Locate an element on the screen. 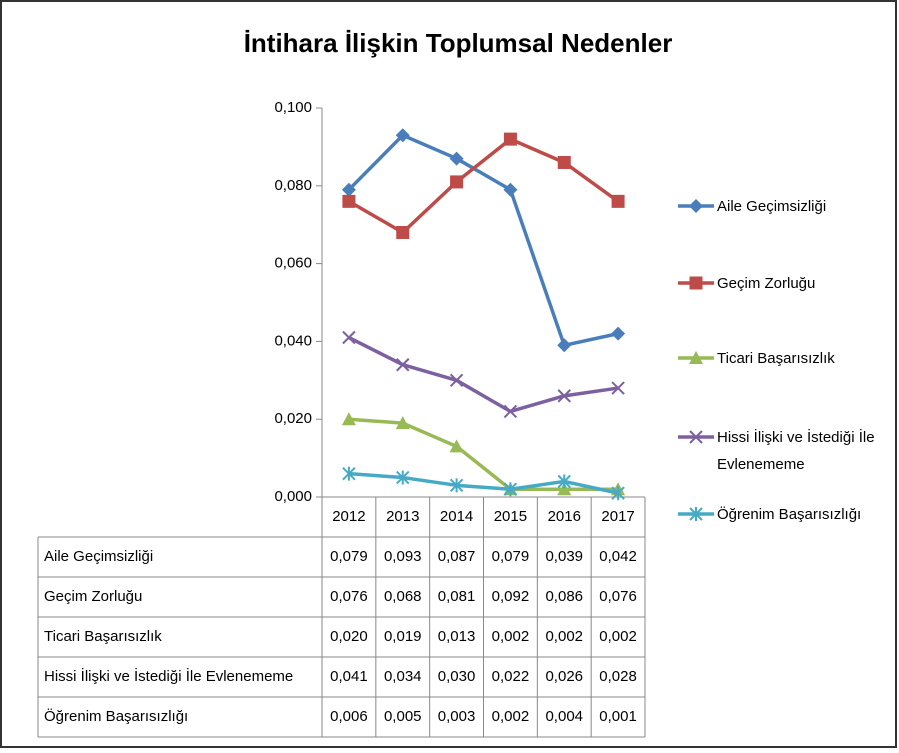  legend-label: Ticari Başarısızlık is located at coordinates (776, 358).